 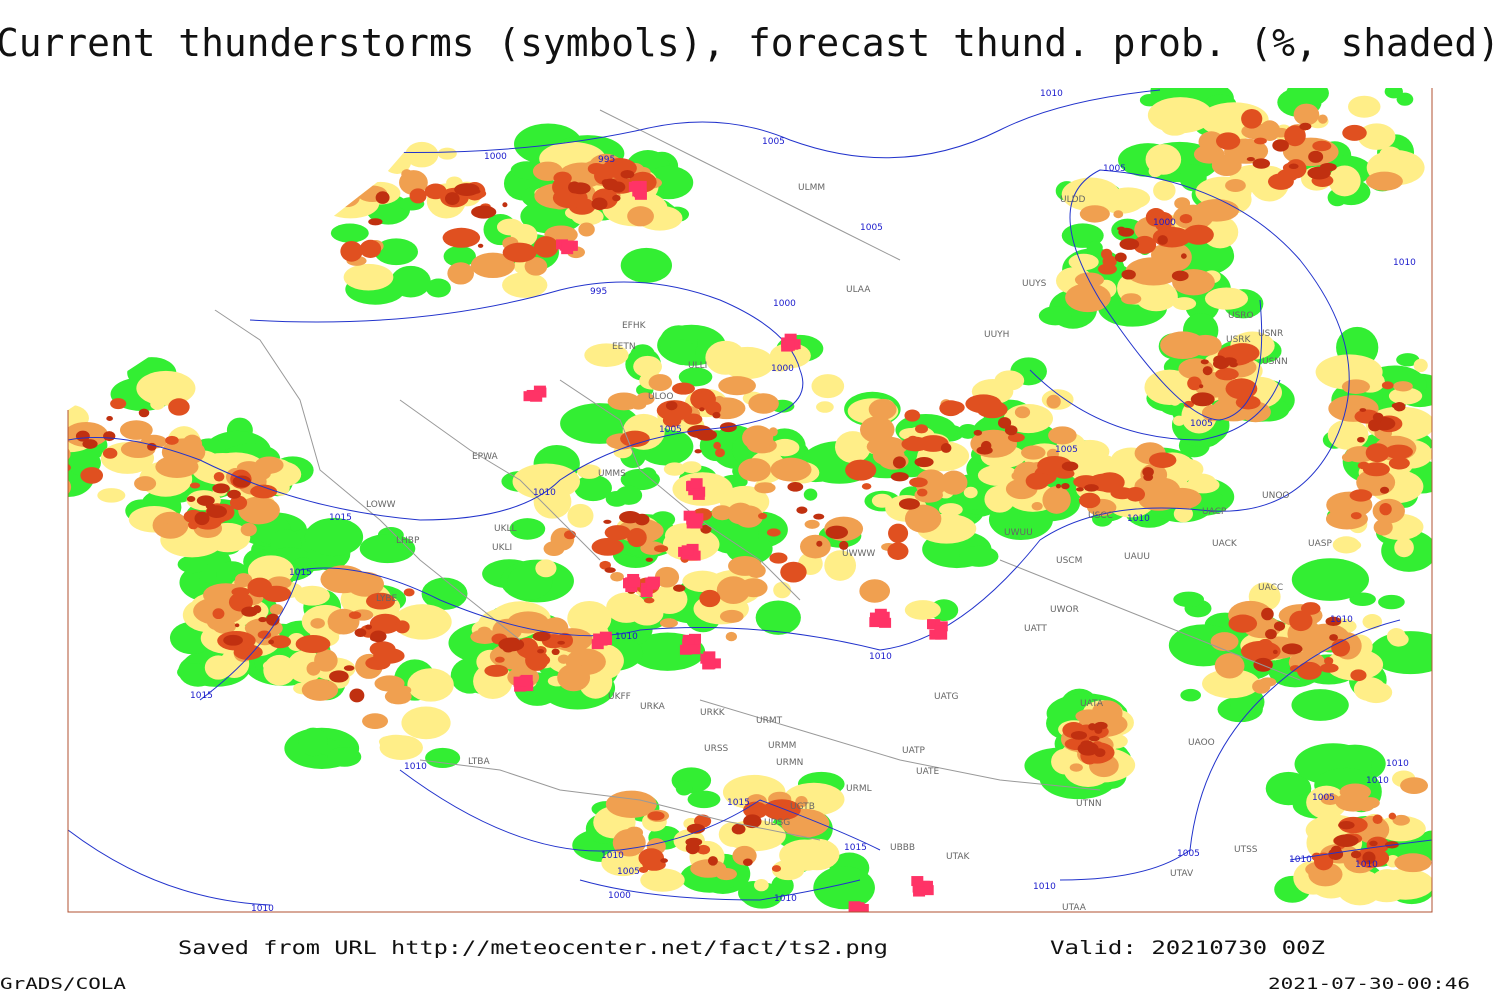 What do you see at coordinates (777, 823) in the screenshot?
I see `station-label: UDSG` at bounding box center [777, 823].